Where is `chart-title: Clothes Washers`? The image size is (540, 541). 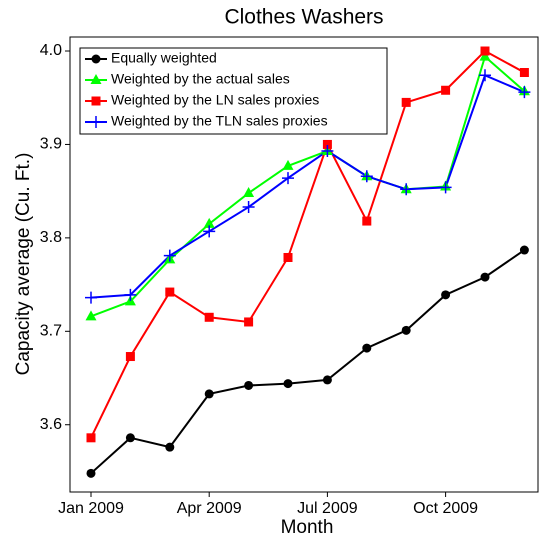 chart-title: Clothes Washers is located at coordinates (303, 17).